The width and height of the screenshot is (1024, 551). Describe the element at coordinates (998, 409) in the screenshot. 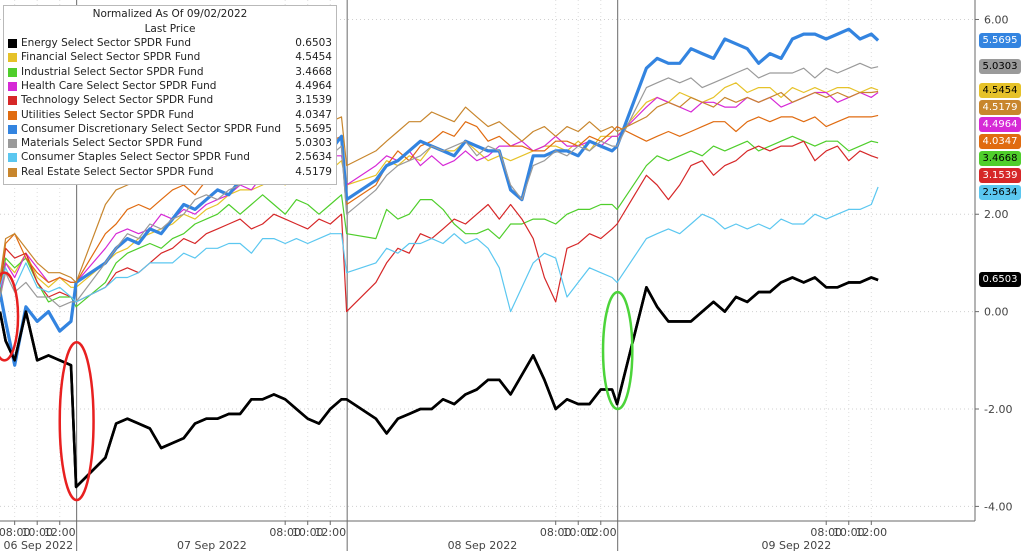

I see `y-tick-label: -2.00` at that location.